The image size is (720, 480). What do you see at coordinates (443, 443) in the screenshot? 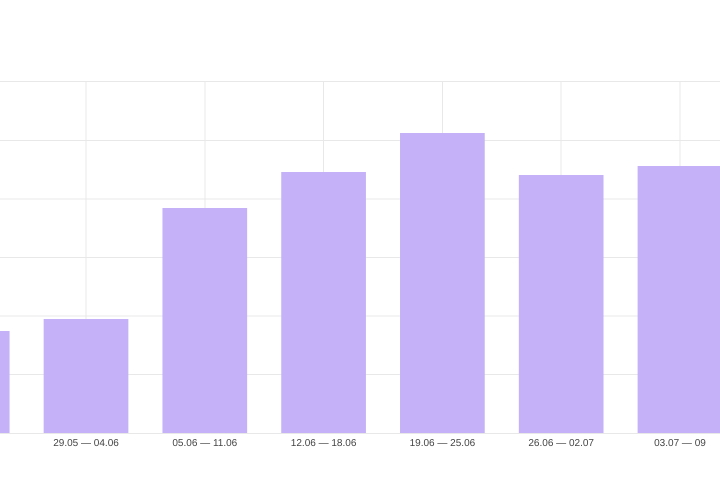
I see `x-tick-label: 19.06 — 25.06` at bounding box center [443, 443].